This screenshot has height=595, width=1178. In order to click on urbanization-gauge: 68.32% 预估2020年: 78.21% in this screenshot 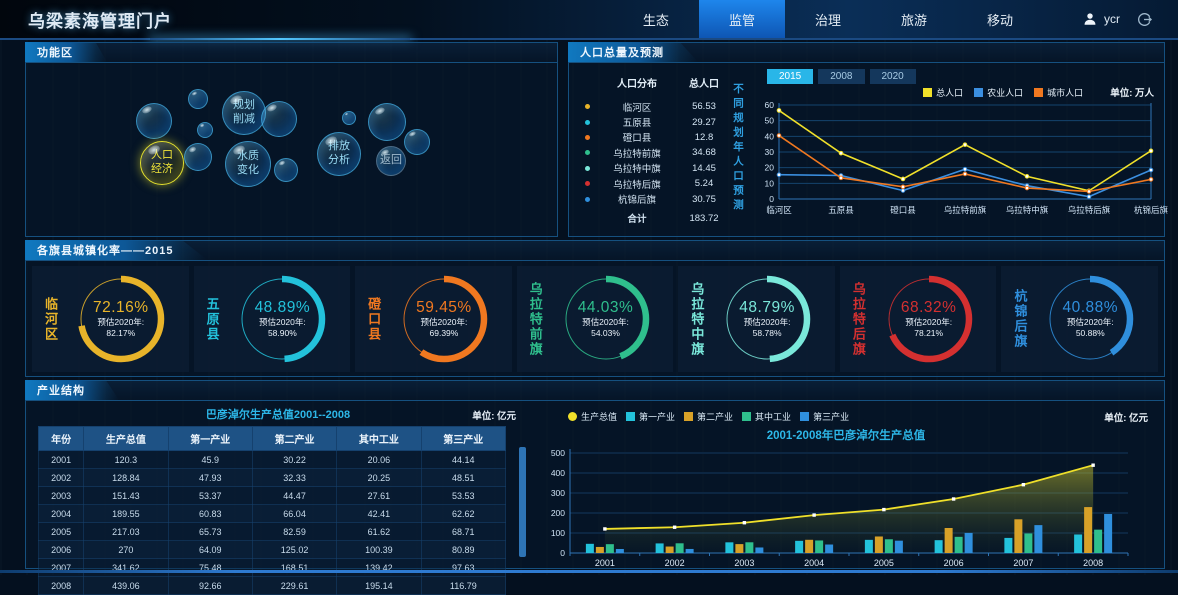, I will do `click(929, 319)`.